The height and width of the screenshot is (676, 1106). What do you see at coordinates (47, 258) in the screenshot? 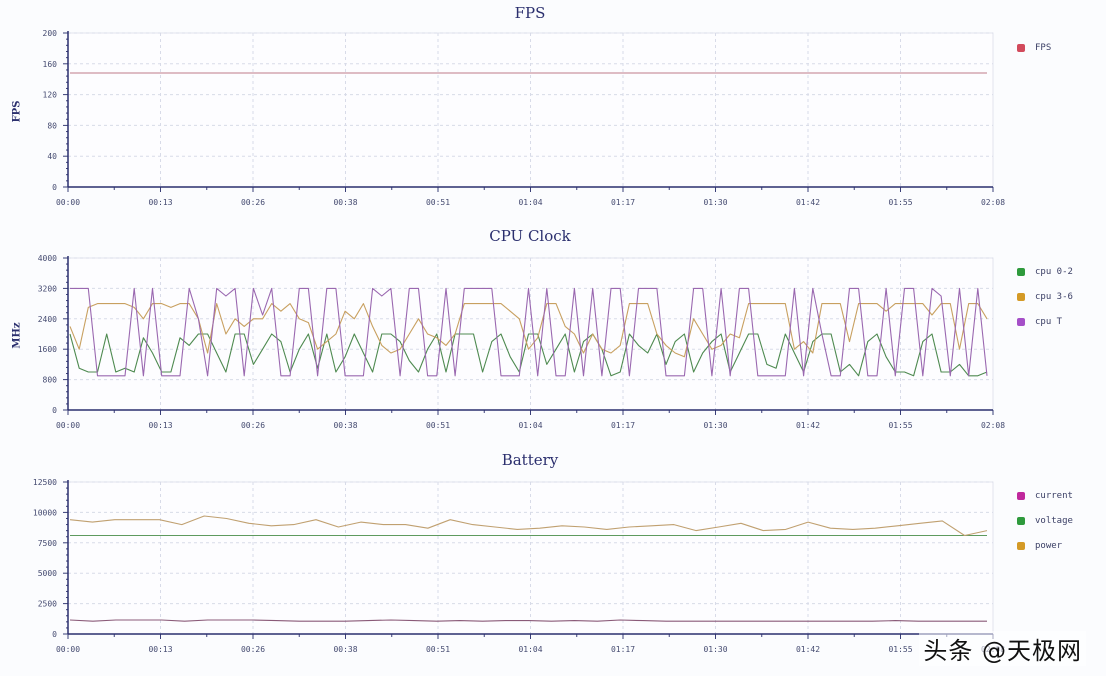
I see `y-tick-label: 4000` at bounding box center [47, 258].